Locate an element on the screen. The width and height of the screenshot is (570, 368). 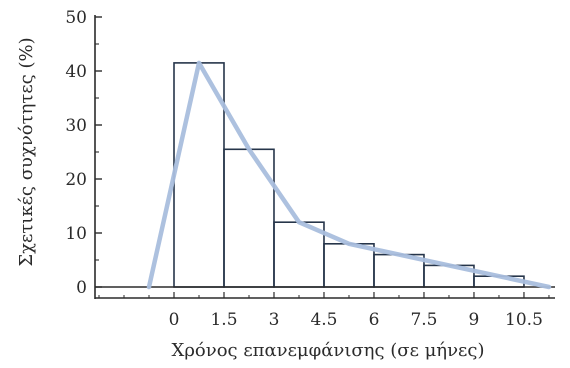
x-tick-label: 1.5 is located at coordinates (223, 320).